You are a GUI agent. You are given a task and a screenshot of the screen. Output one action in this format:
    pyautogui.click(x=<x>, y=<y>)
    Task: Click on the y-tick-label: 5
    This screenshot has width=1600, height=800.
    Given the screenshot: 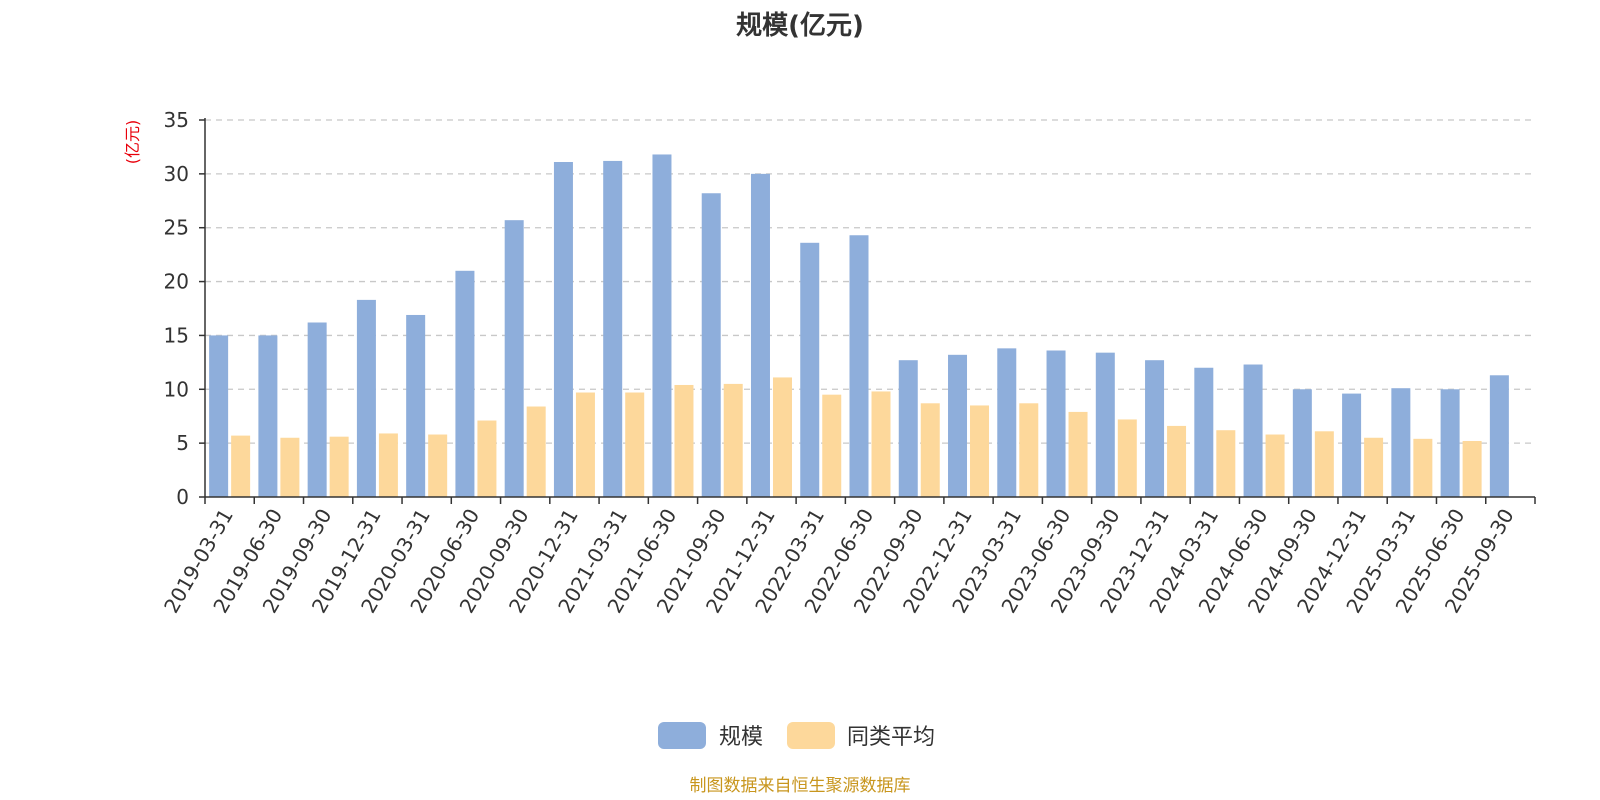 What is the action you would take?
    pyautogui.click(x=182, y=443)
    